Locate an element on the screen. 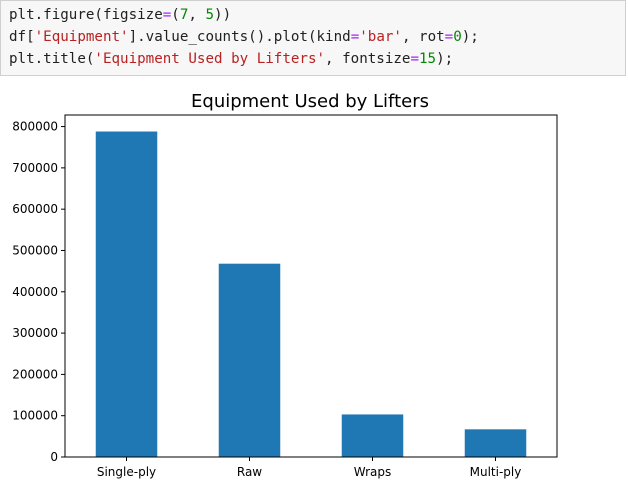 This screenshot has width=628, height=496. code-token: , fontsize is located at coordinates (368, 59).